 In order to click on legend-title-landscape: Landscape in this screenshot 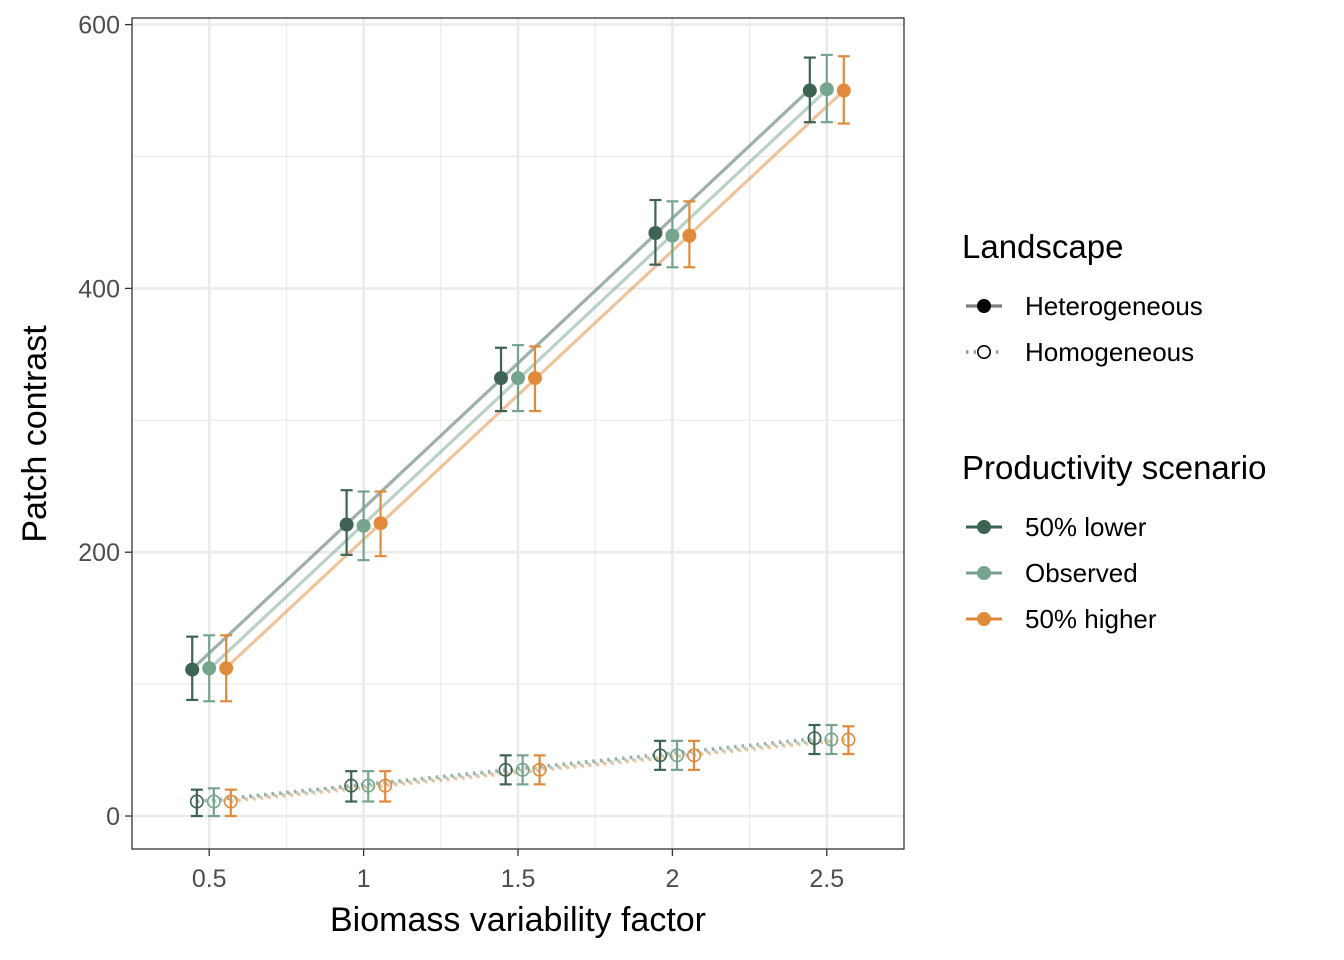, I will do `click(1042, 246)`.